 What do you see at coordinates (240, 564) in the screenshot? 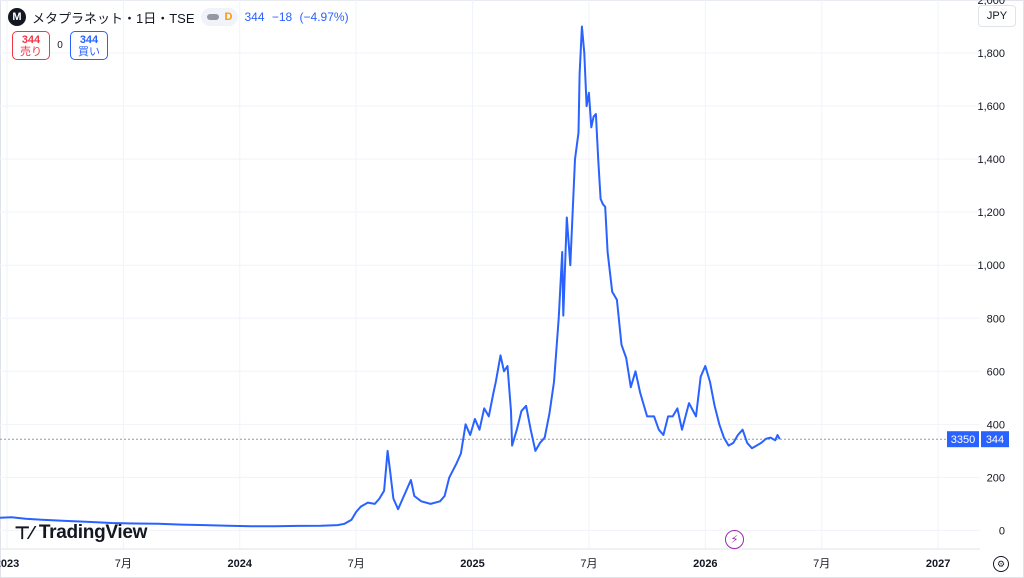
I see `x-tick-label: 2024` at bounding box center [240, 564].